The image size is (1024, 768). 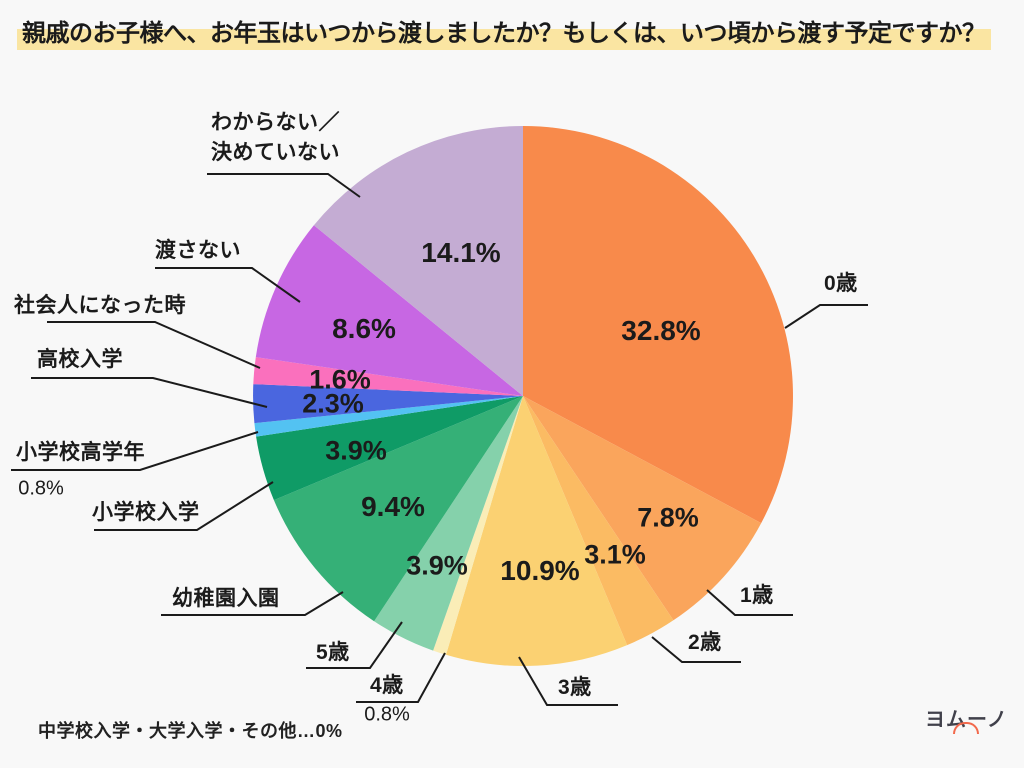 I want to click on slice-percent-11: 8.6%, so click(x=364, y=328).